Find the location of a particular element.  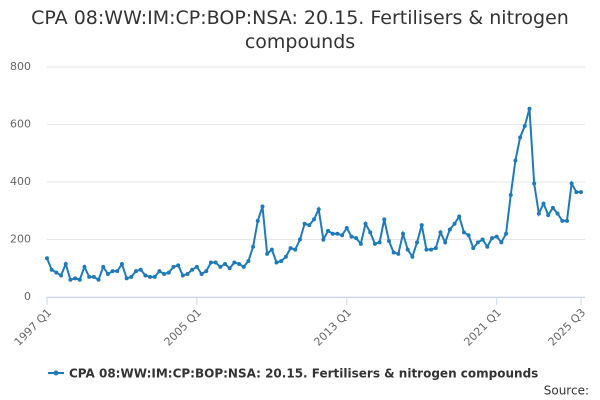

y-tick-label: 400 is located at coordinates (20, 181).